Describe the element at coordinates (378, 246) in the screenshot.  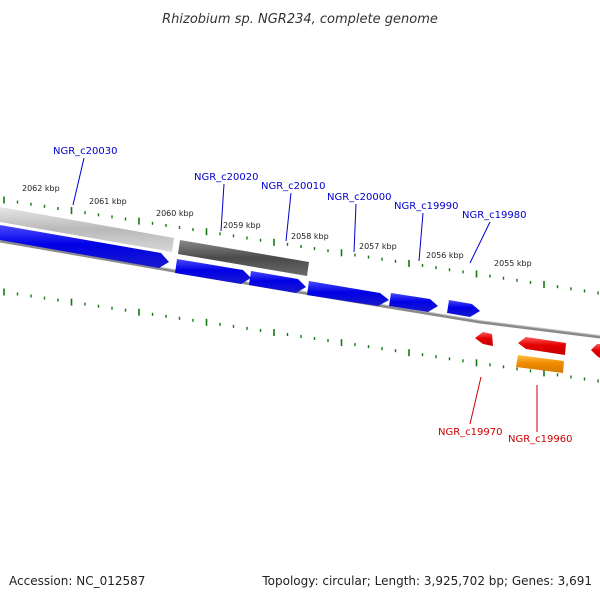
I see `tick-label-2057: 2057 kbp` at that location.